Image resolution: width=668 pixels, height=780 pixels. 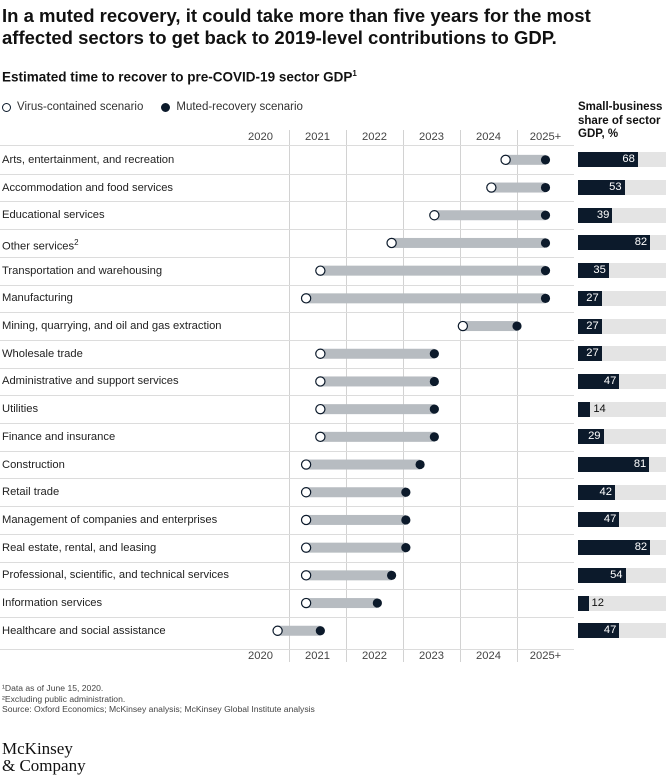 I want to click on sector-label: Manufacturing, so click(x=37, y=298).